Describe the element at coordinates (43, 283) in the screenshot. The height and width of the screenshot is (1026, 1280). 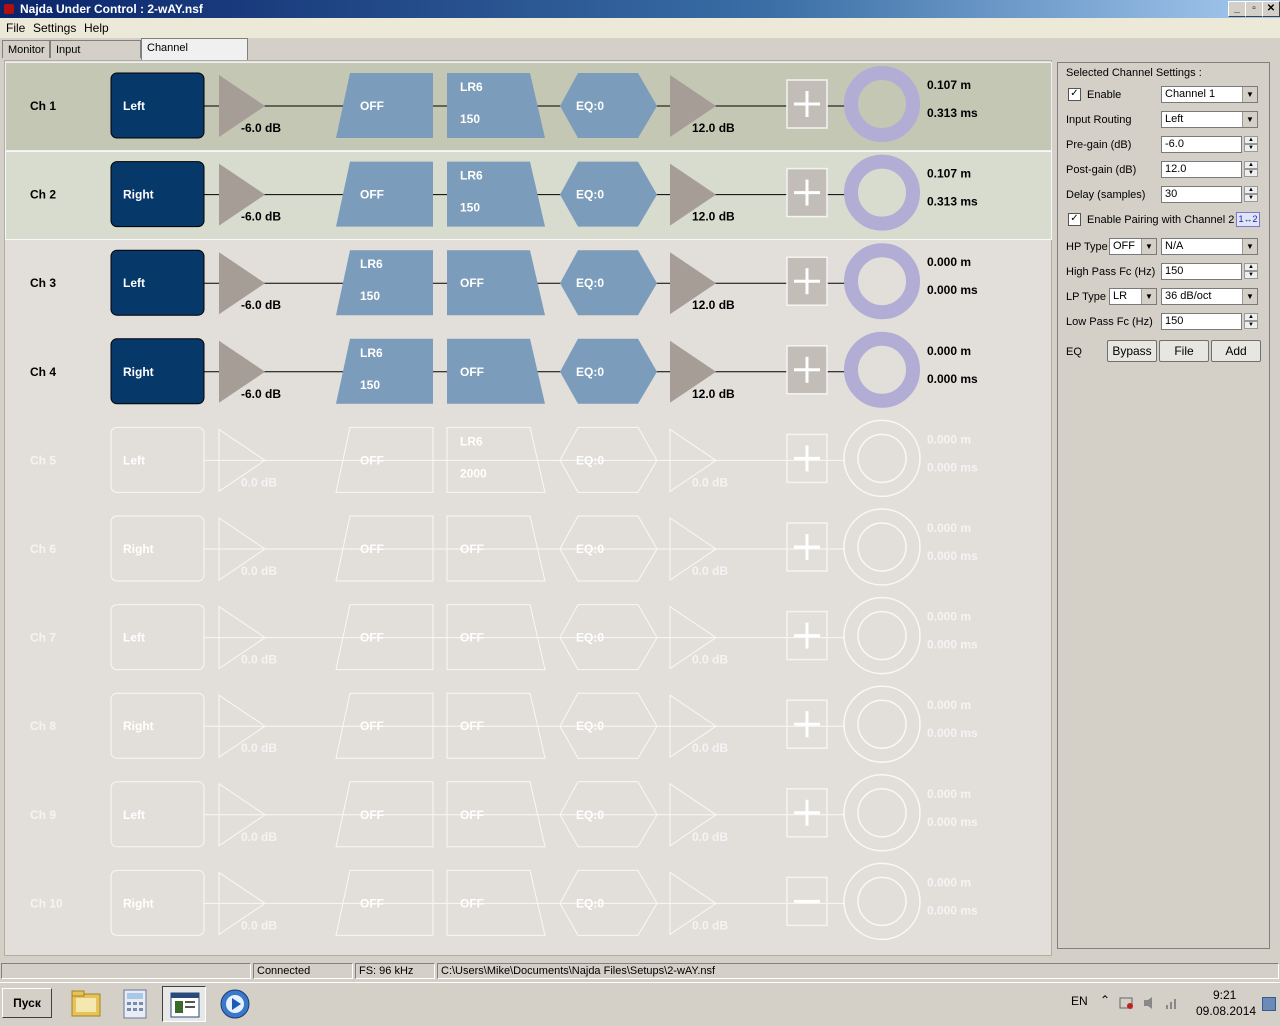
I see `channel-label: Ch 3` at that location.